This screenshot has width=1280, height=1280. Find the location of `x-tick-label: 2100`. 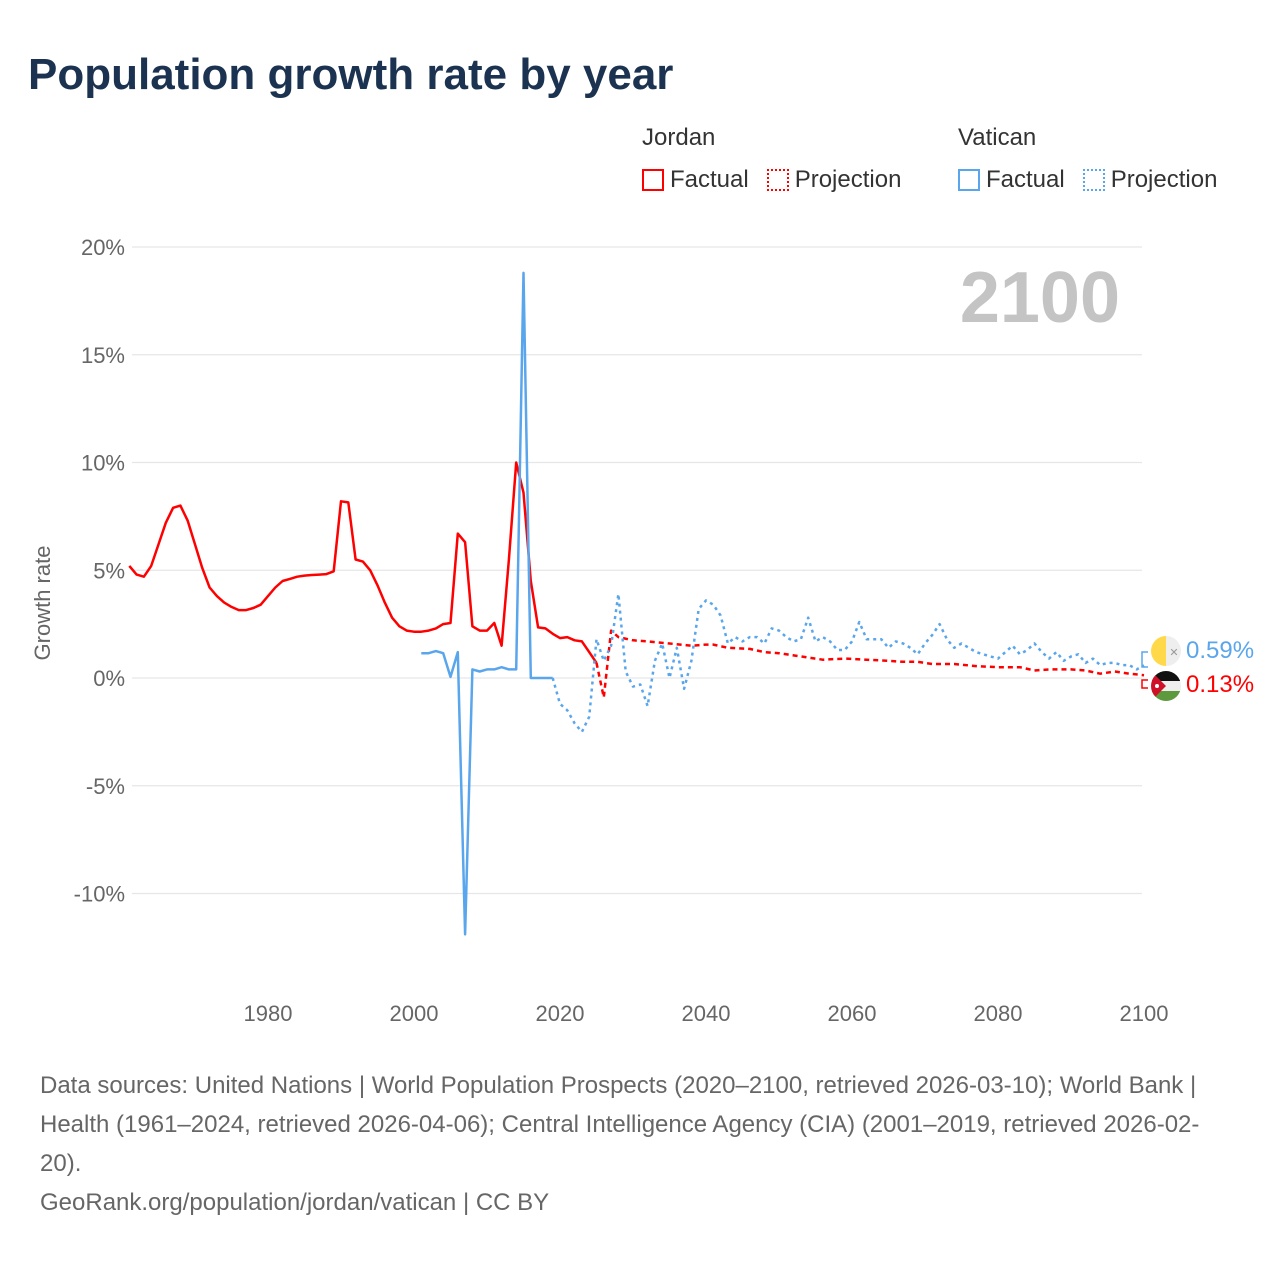

x-tick-label: 2100 is located at coordinates (1144, 1013).